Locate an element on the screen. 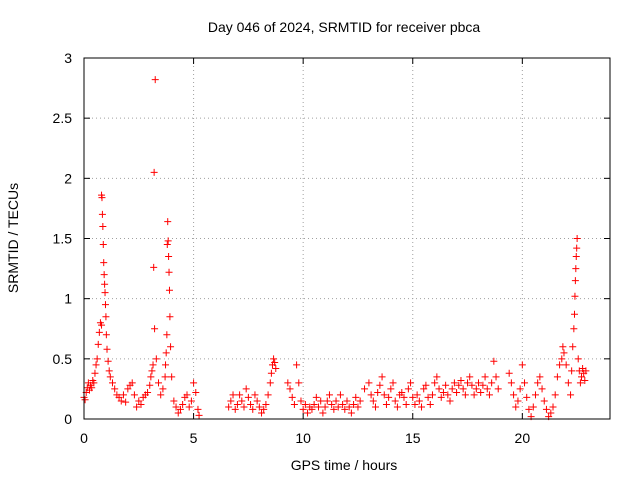 Image resolution: width=640 pixels, height=480 pixels. x-tick-label: 10 is located at coordinates (303, 438).